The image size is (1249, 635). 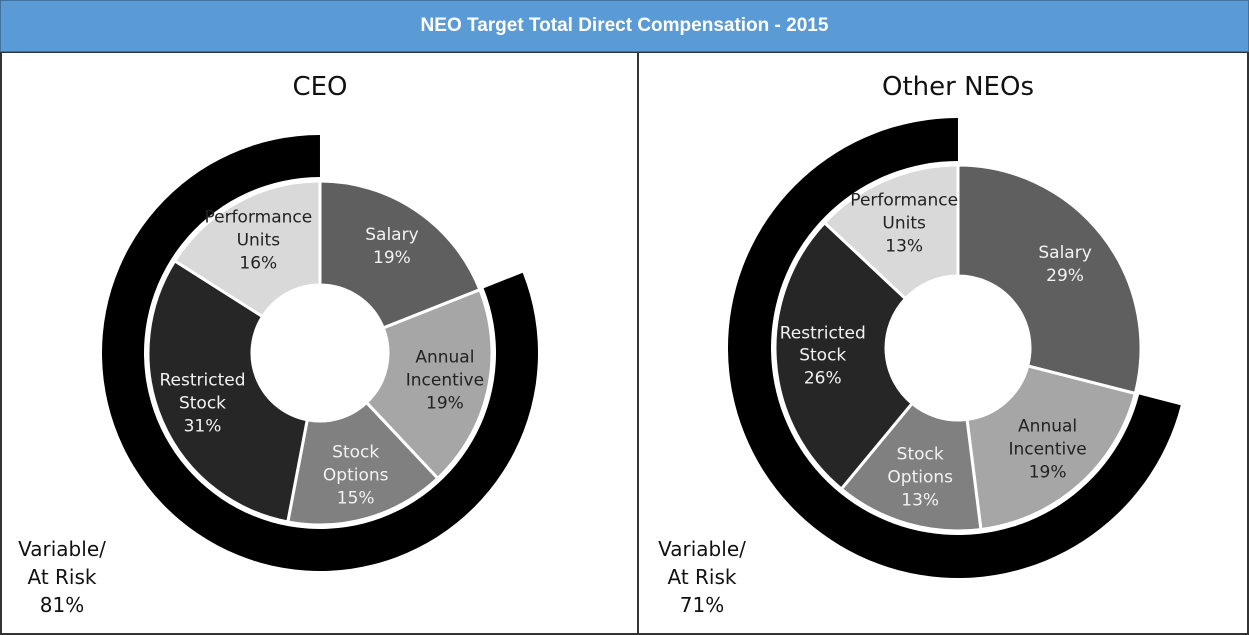 I want to click on ring-value: 81%, so click(x=62, y=605).